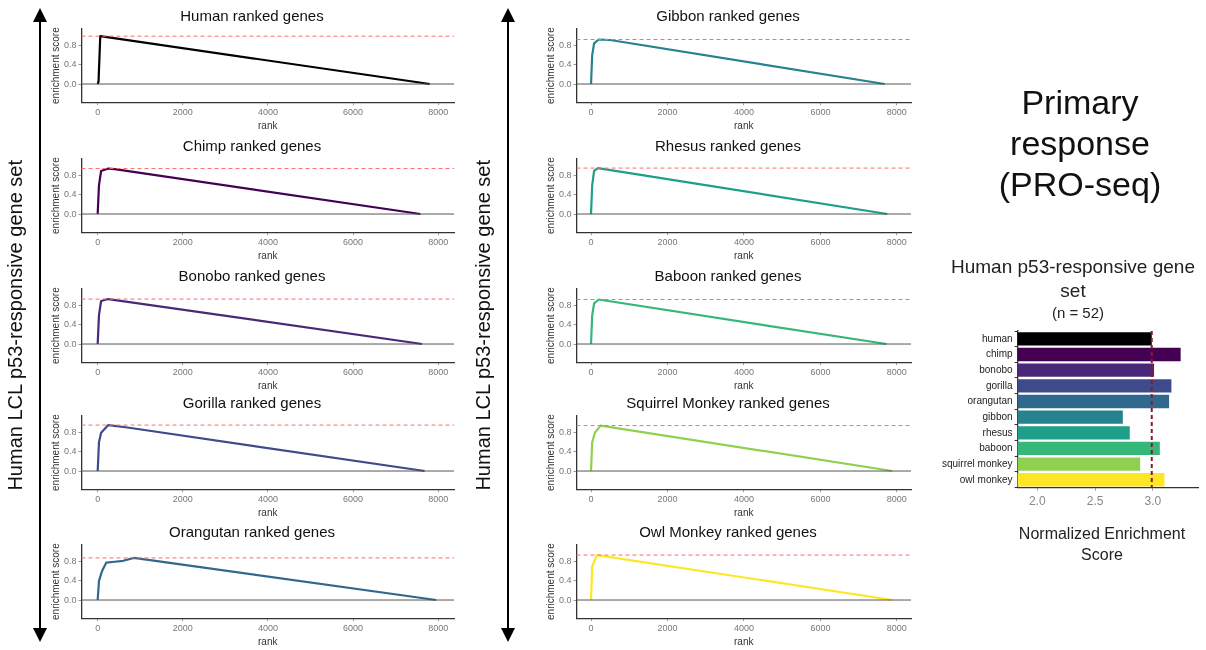 The width and height of the screenshot is (1206, 650). Describe the element at coordinates (990, 401) in the screenshot. I see `y-tick-label: orangutan` at that location.